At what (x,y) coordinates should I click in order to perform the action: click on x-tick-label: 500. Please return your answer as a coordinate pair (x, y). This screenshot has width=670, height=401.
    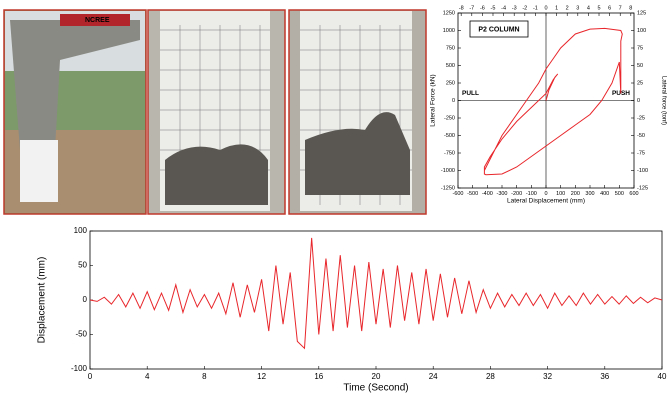
    Looking at the image, I should click on (619, 194).